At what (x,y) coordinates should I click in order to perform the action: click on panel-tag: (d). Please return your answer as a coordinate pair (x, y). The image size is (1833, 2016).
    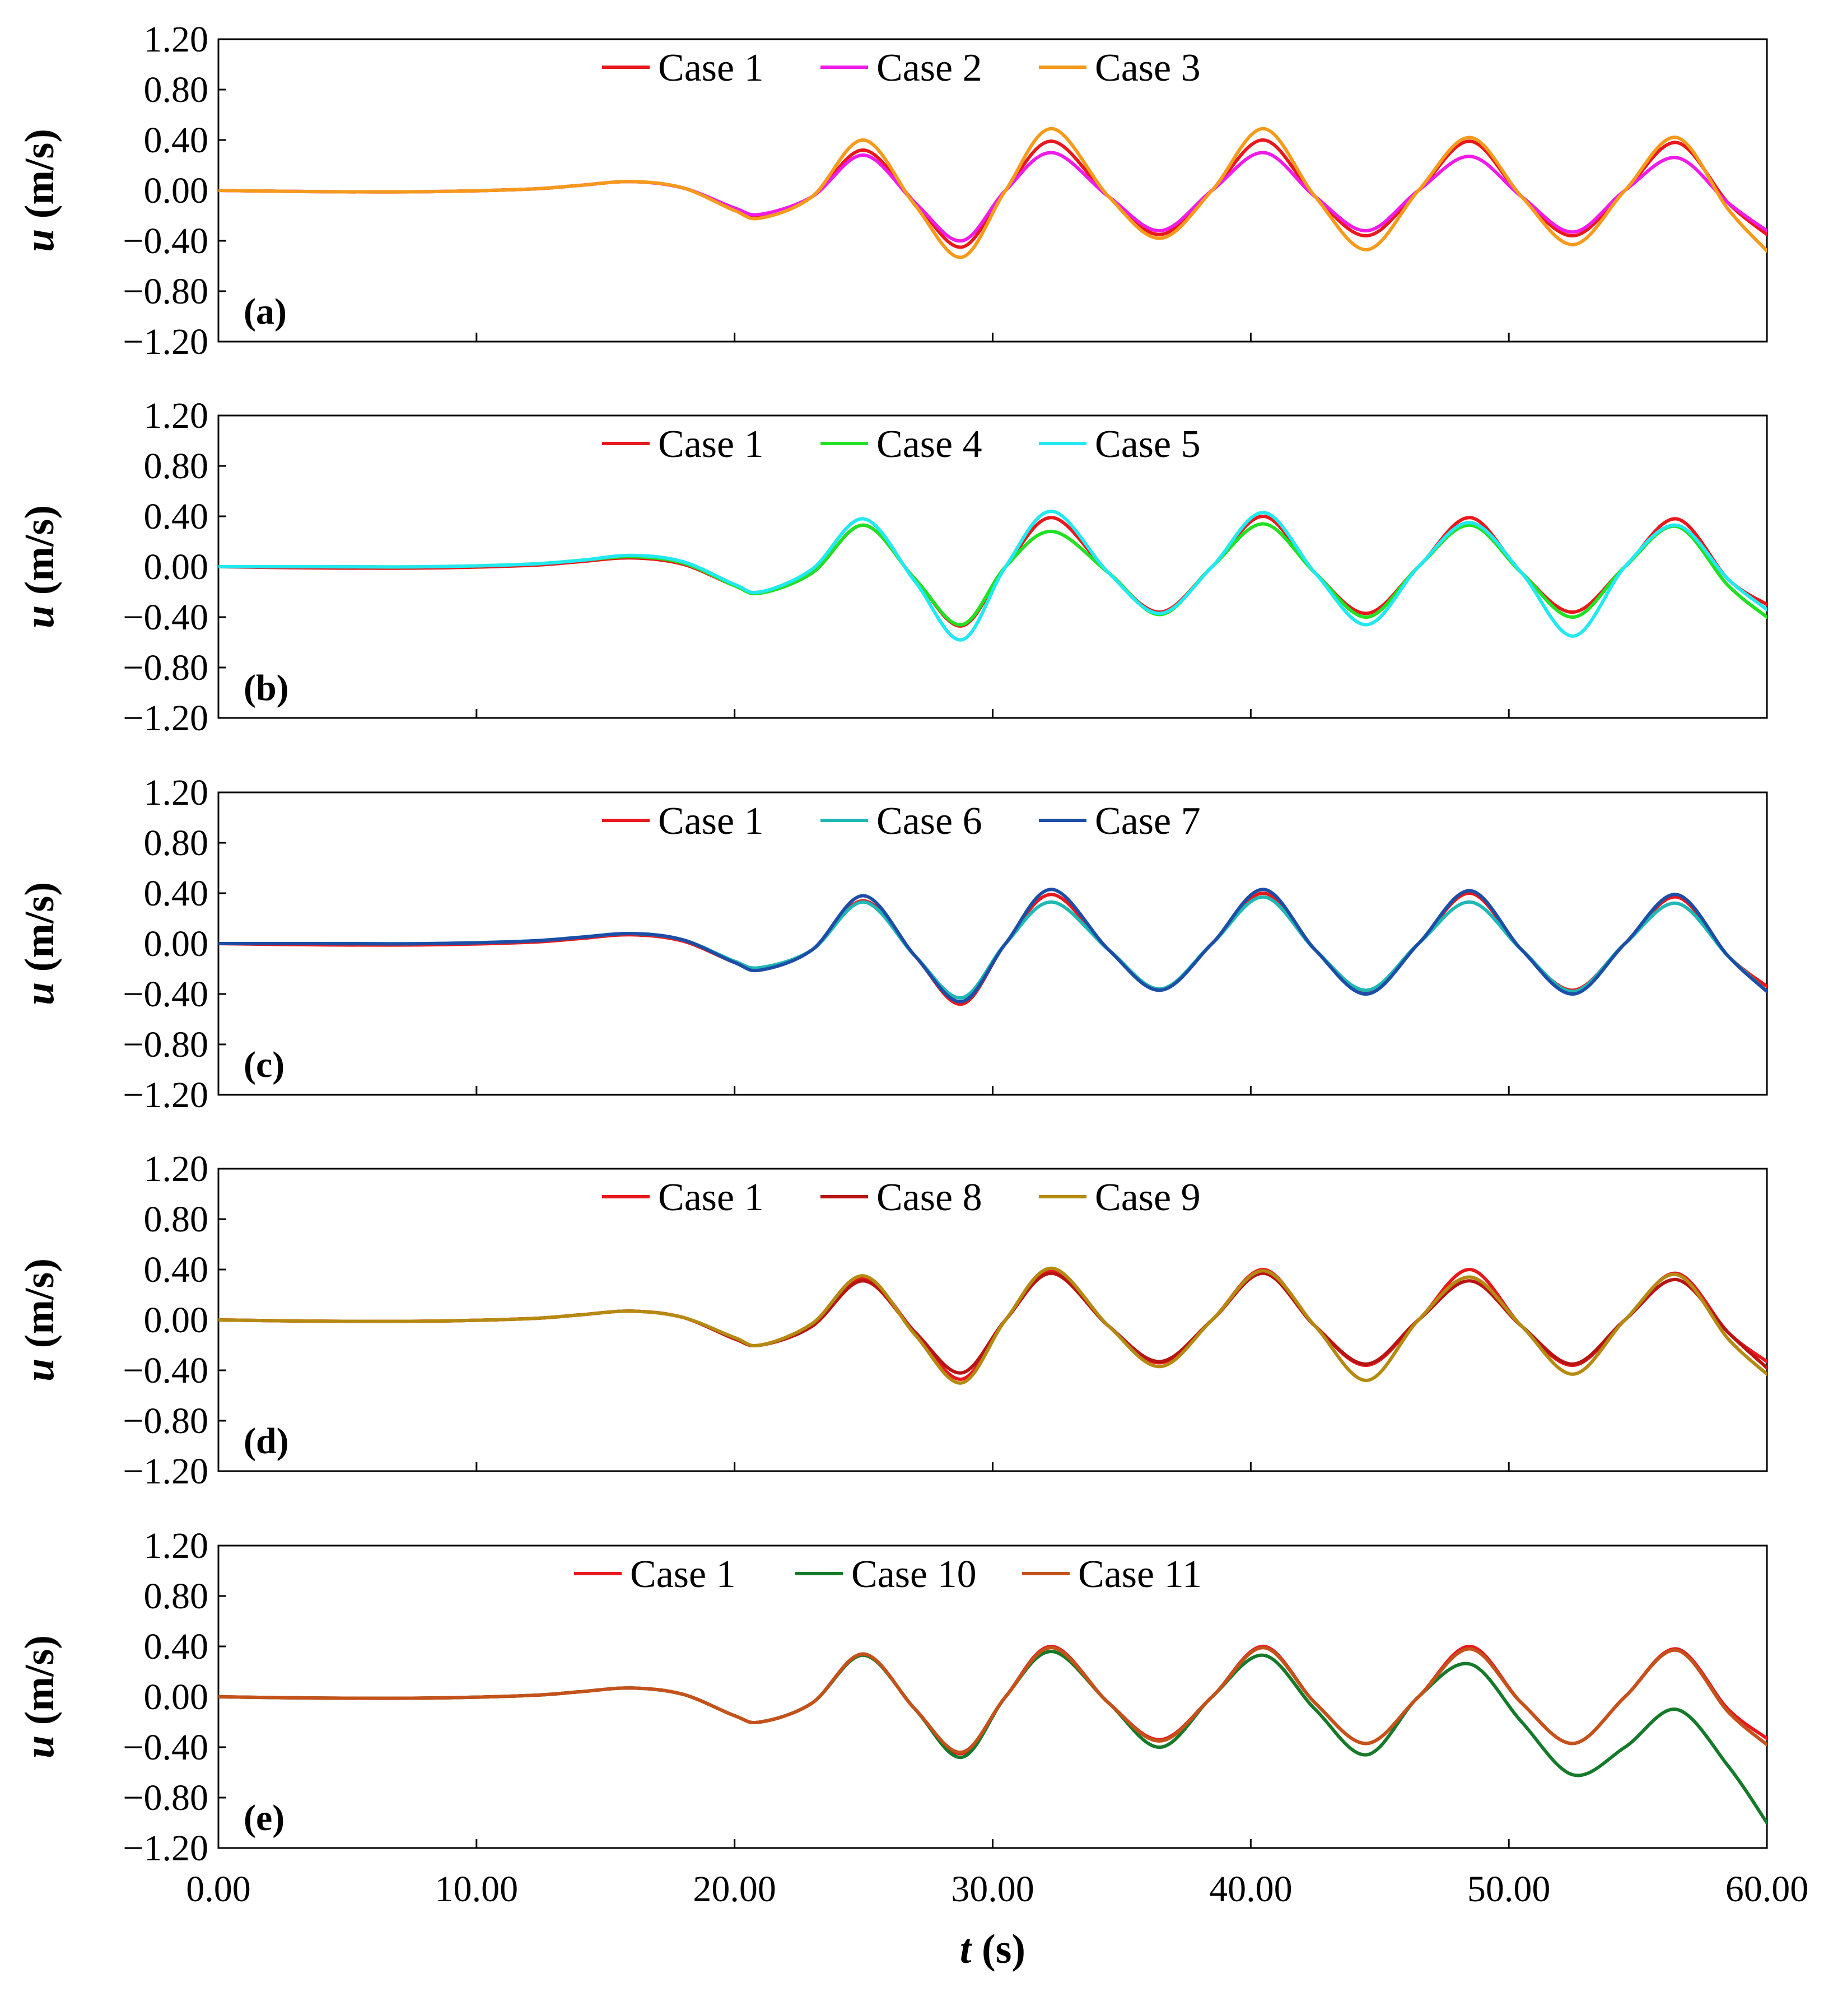
    Looking at the image, I should click on (266, 1442).